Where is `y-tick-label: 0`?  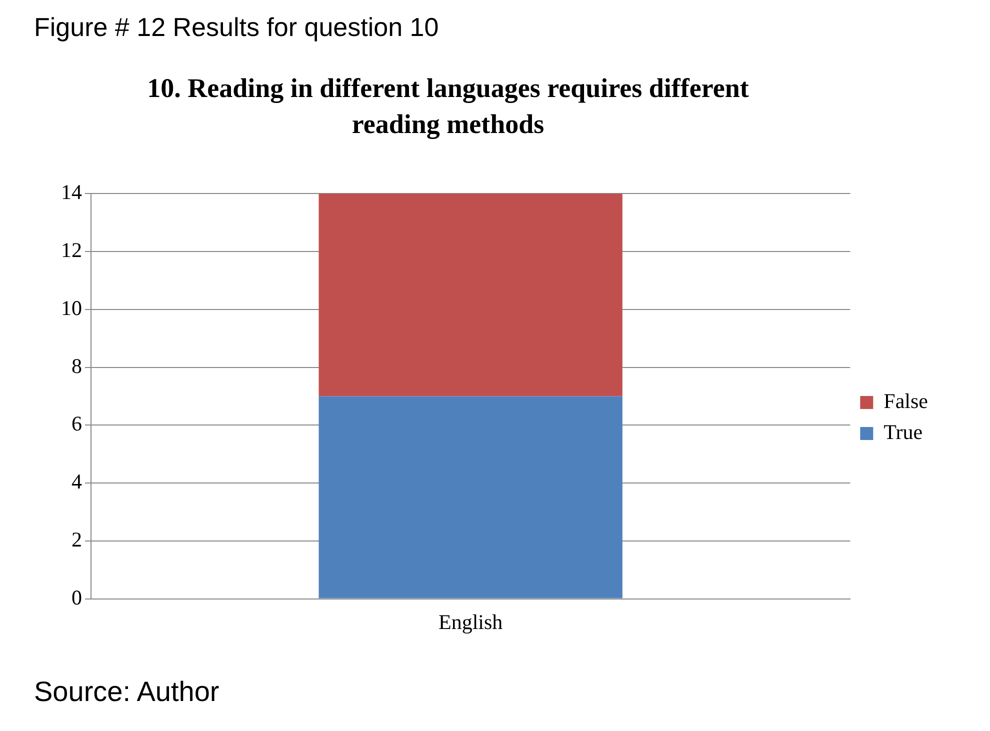 y-tick-label: 0 is located at coordinates (77, 597).